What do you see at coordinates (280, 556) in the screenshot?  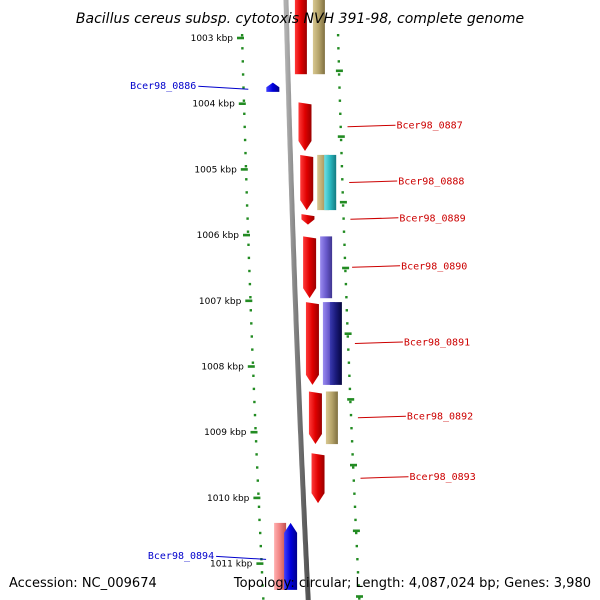 I see `cog-block-pink` at bounding box center [280, 556].